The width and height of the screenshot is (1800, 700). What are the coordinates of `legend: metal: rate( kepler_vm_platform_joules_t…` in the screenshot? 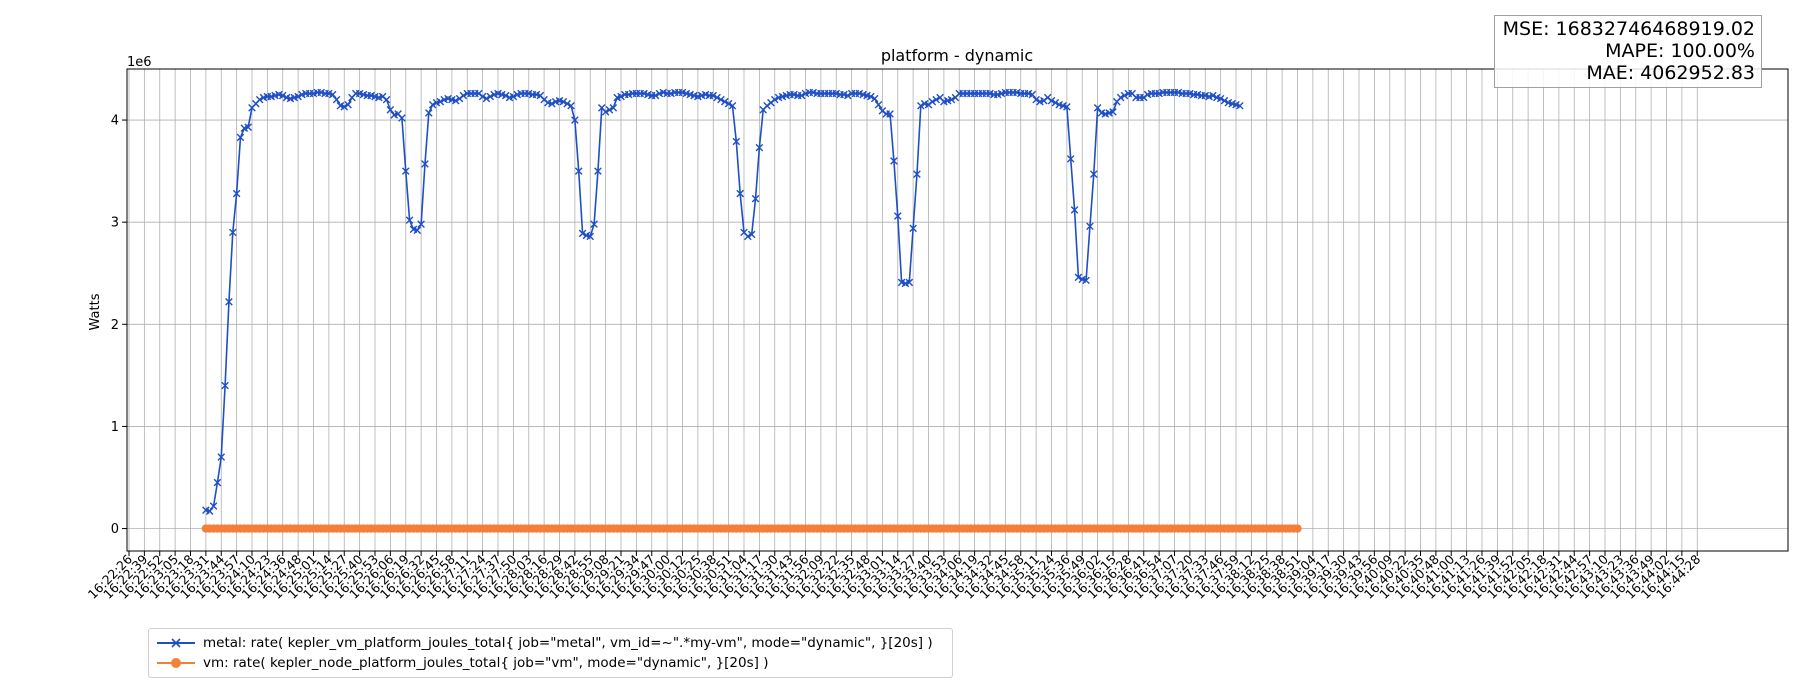 It's located at (550, 653).